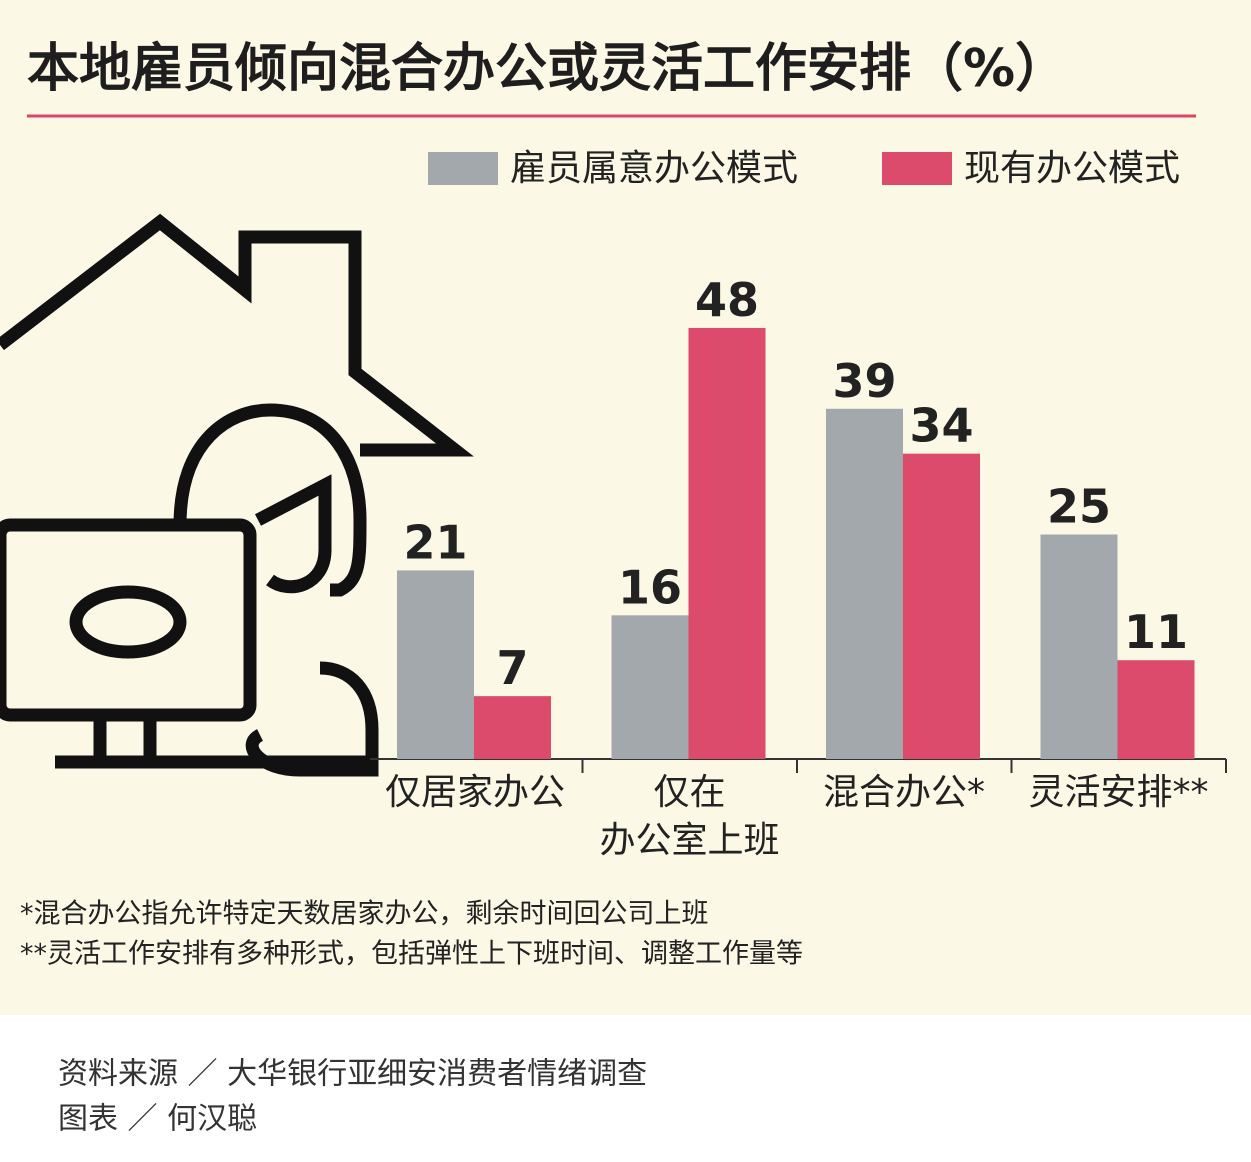 The width and height of the screenshot is (1251, 1162). Describe the element at coordinates (689, 816) in the screenshot. I see `x-tick-label: 仅在 办公室上班` at that location.